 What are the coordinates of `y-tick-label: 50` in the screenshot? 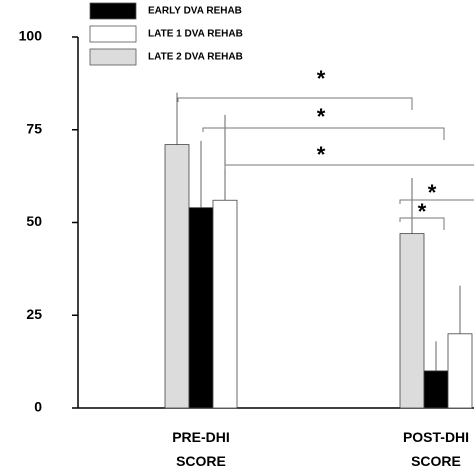 It's located at (34, 221).